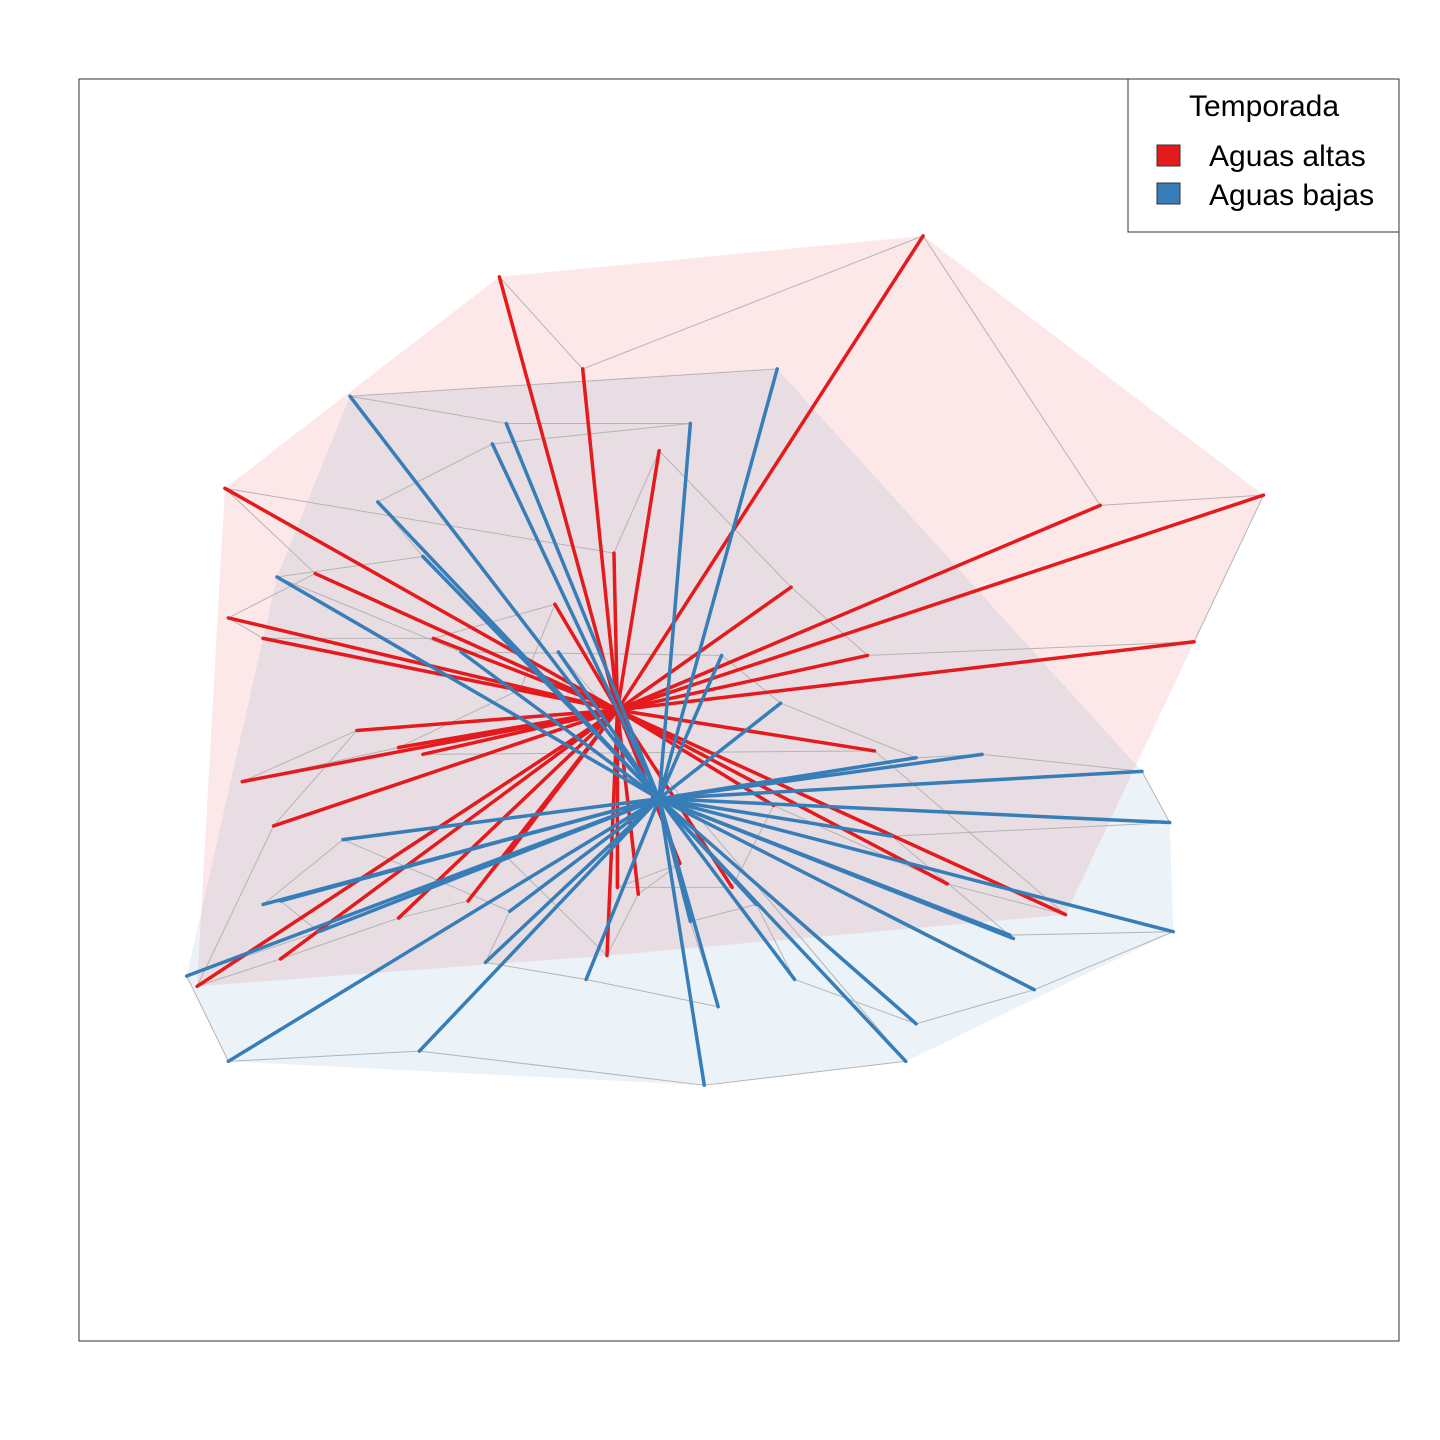 The image size is (1440, 1440). I want to click on legend-label-aguas-bajas: Aguas bajas, so click(1291, 195).